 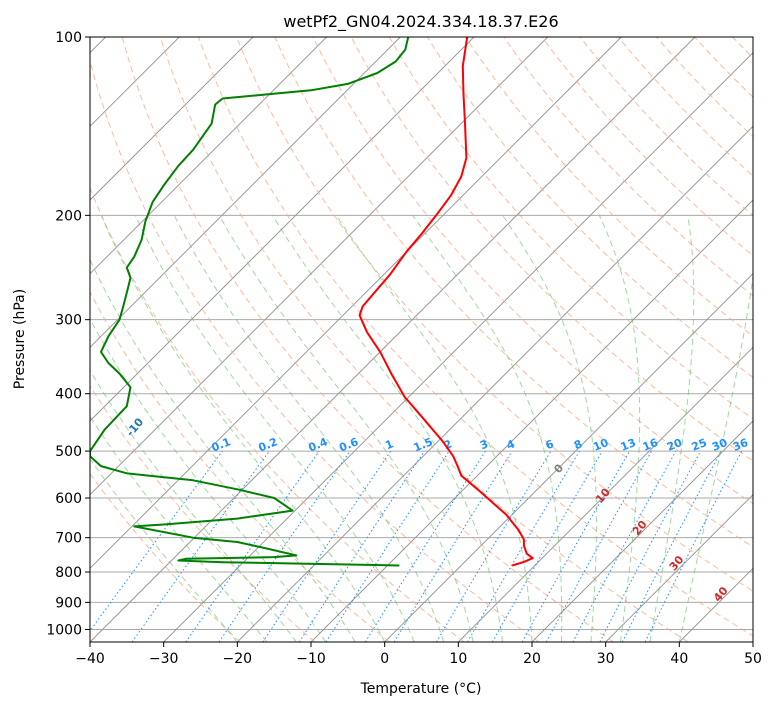 I want to click on y-tick-label: 400, so click(x=68, y=395).